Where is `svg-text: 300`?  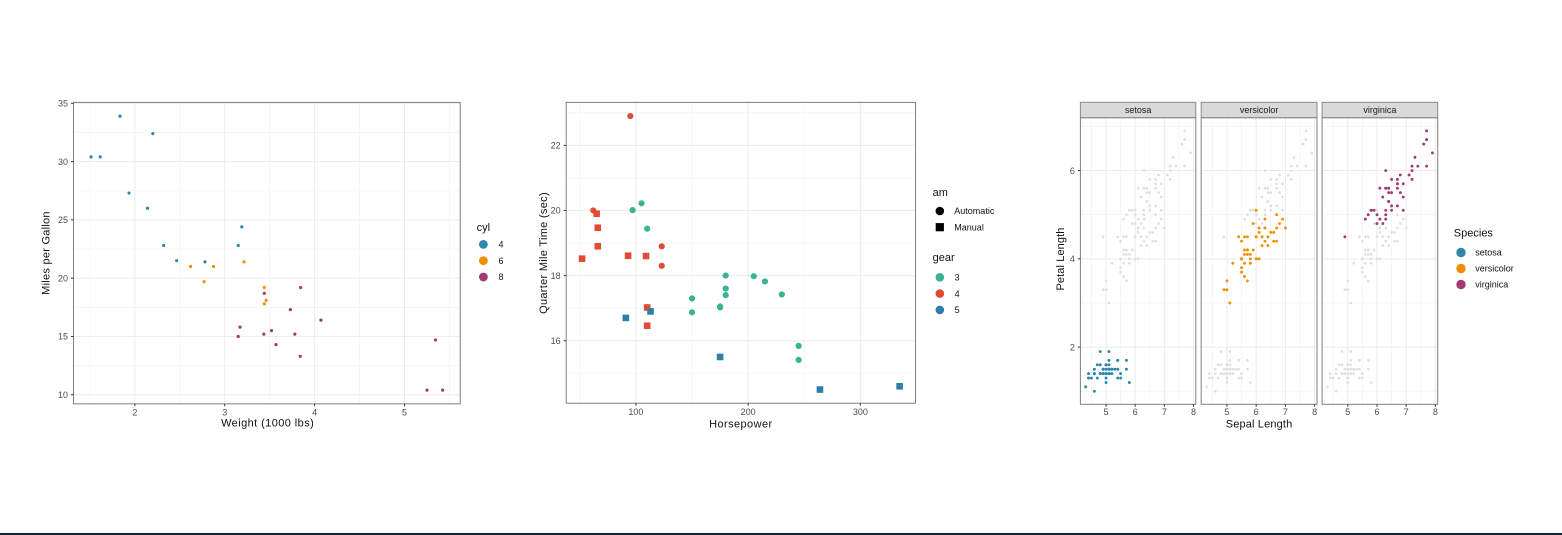 svg-text: 300 is located at coordinates (860, 412).